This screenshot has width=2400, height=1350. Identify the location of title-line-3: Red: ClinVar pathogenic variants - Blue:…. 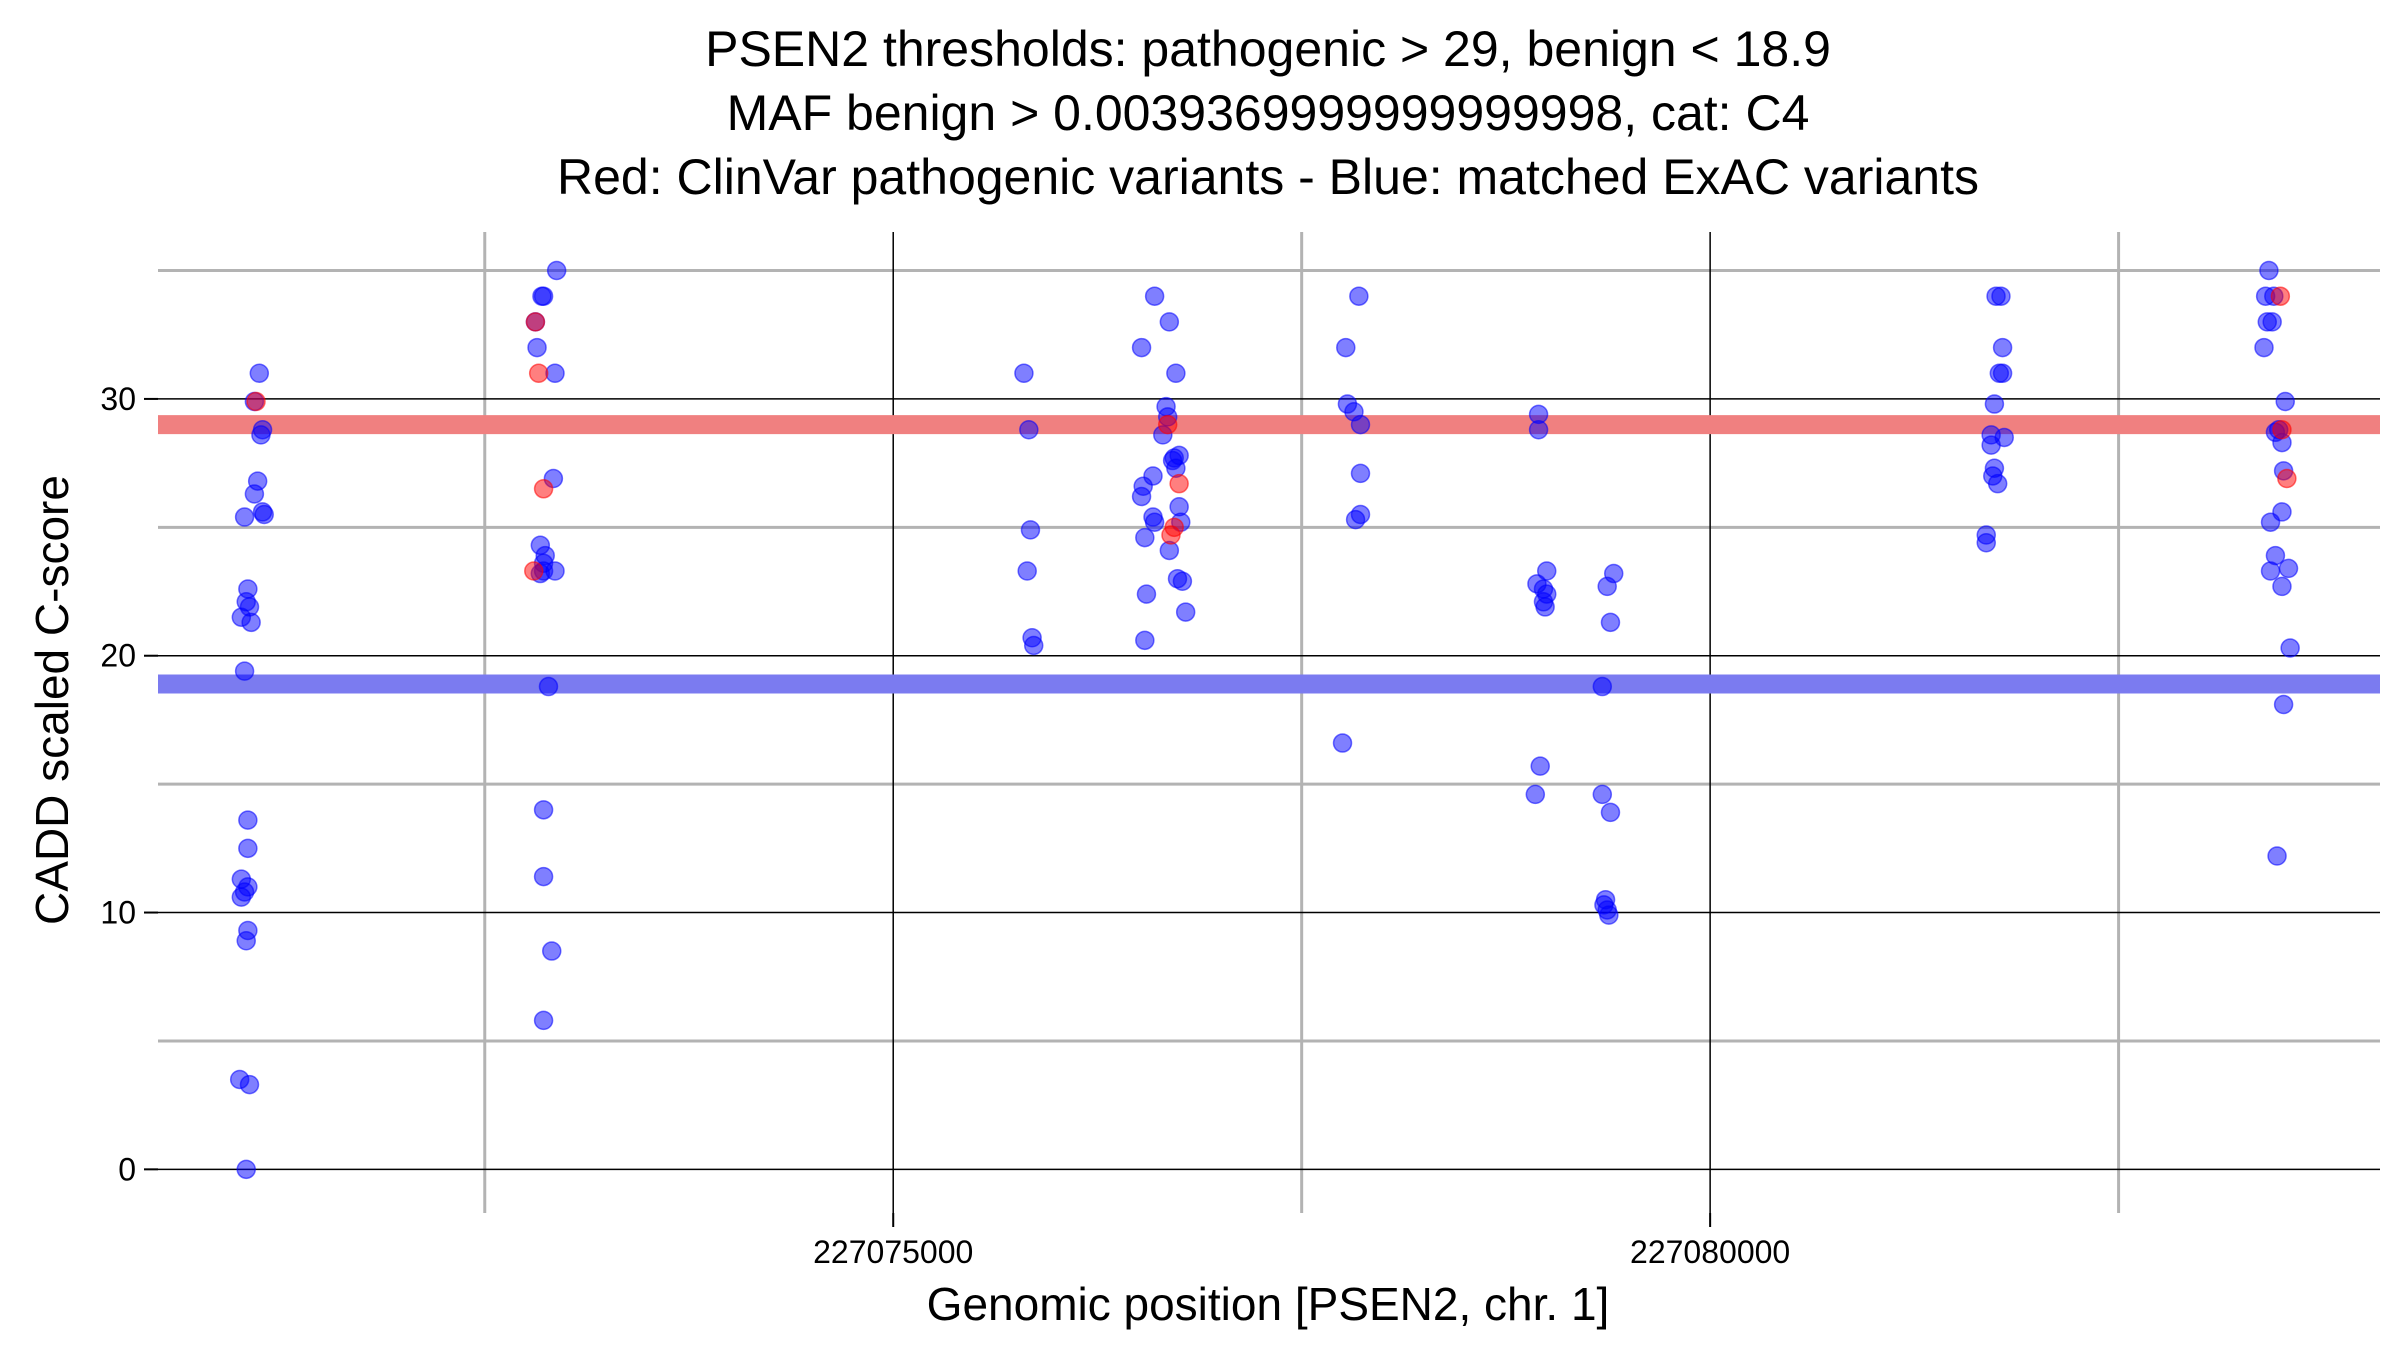
(1268, 177).